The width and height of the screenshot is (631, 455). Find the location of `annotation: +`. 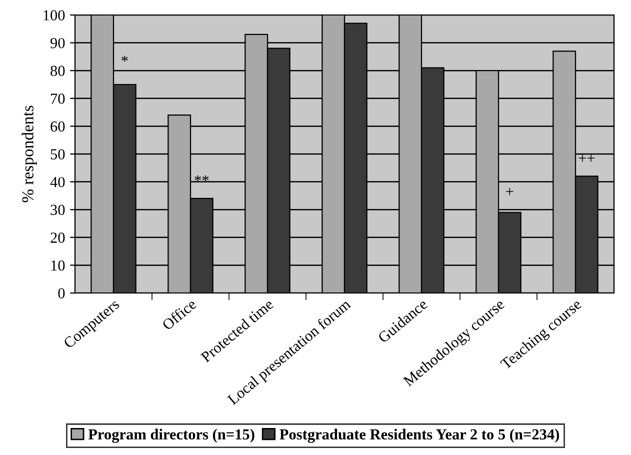

annotation: + is located at coordinates (510, 192).